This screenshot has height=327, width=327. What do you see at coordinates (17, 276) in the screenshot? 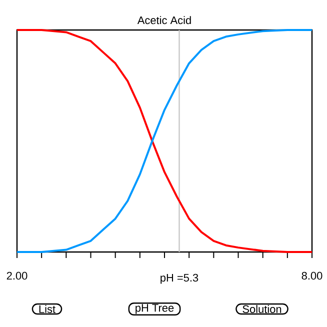
I see `x-tick-label: 2.00` at bounding box center [17, 276].